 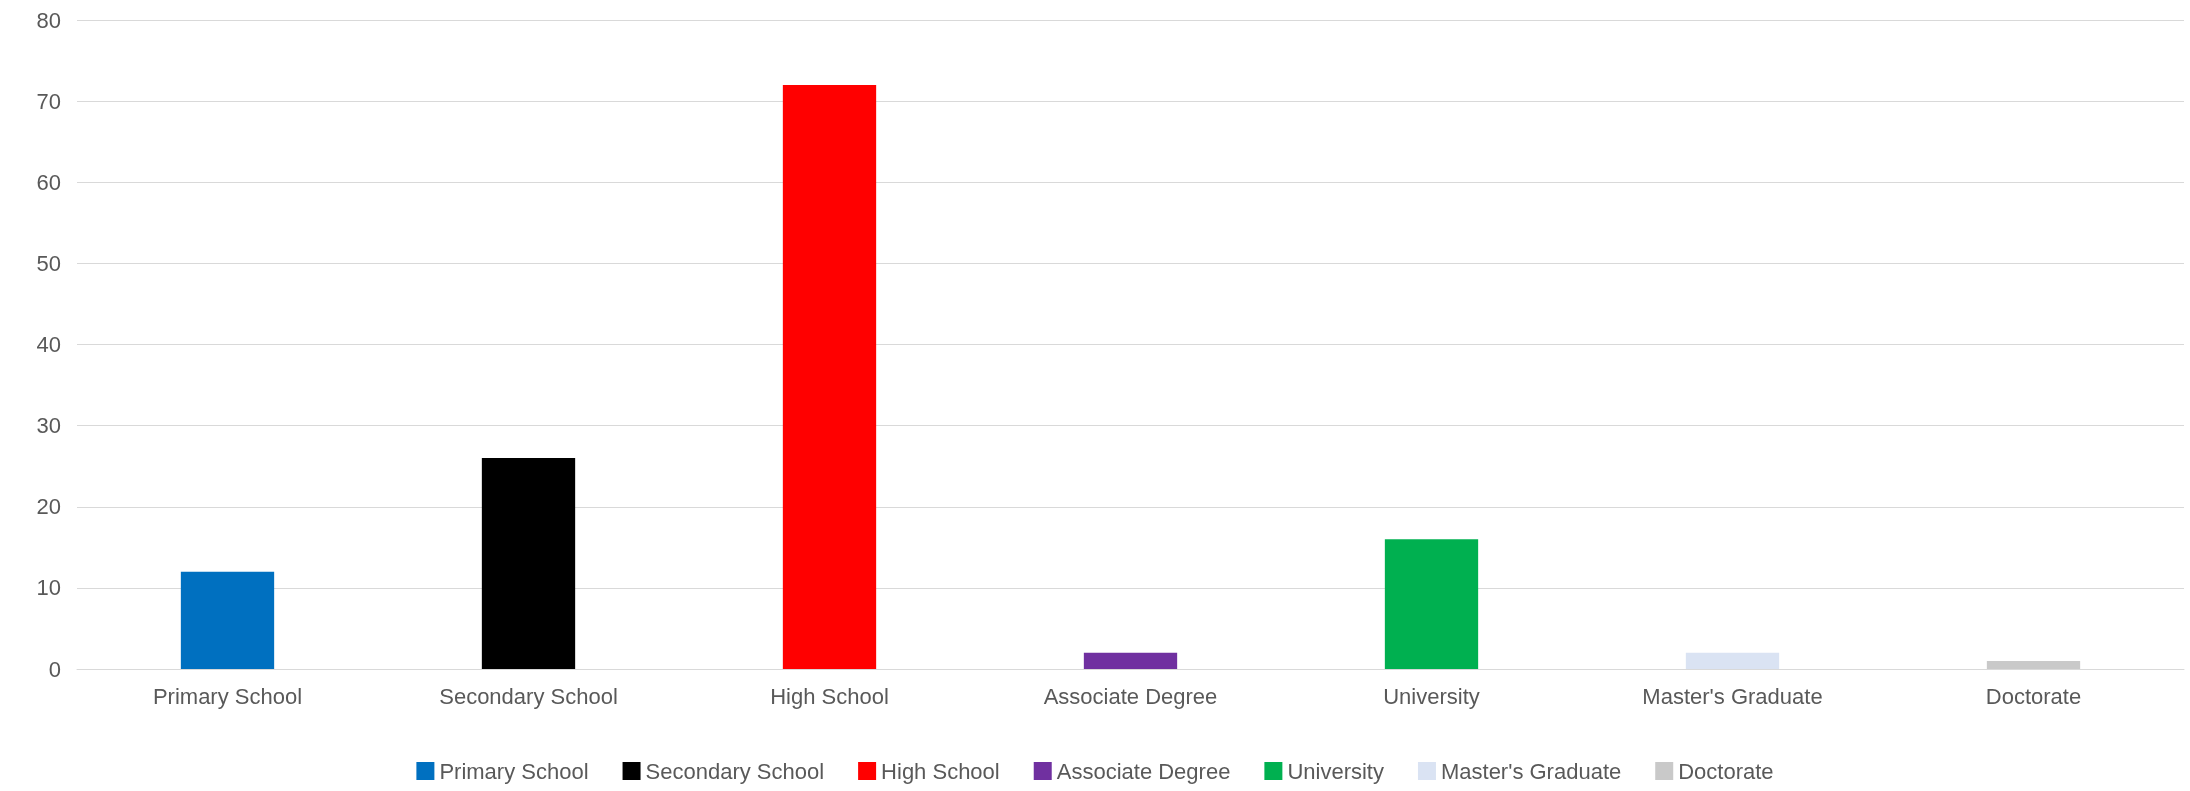 I want to click on y-tick-label: 70, so click(x=48, y=101).